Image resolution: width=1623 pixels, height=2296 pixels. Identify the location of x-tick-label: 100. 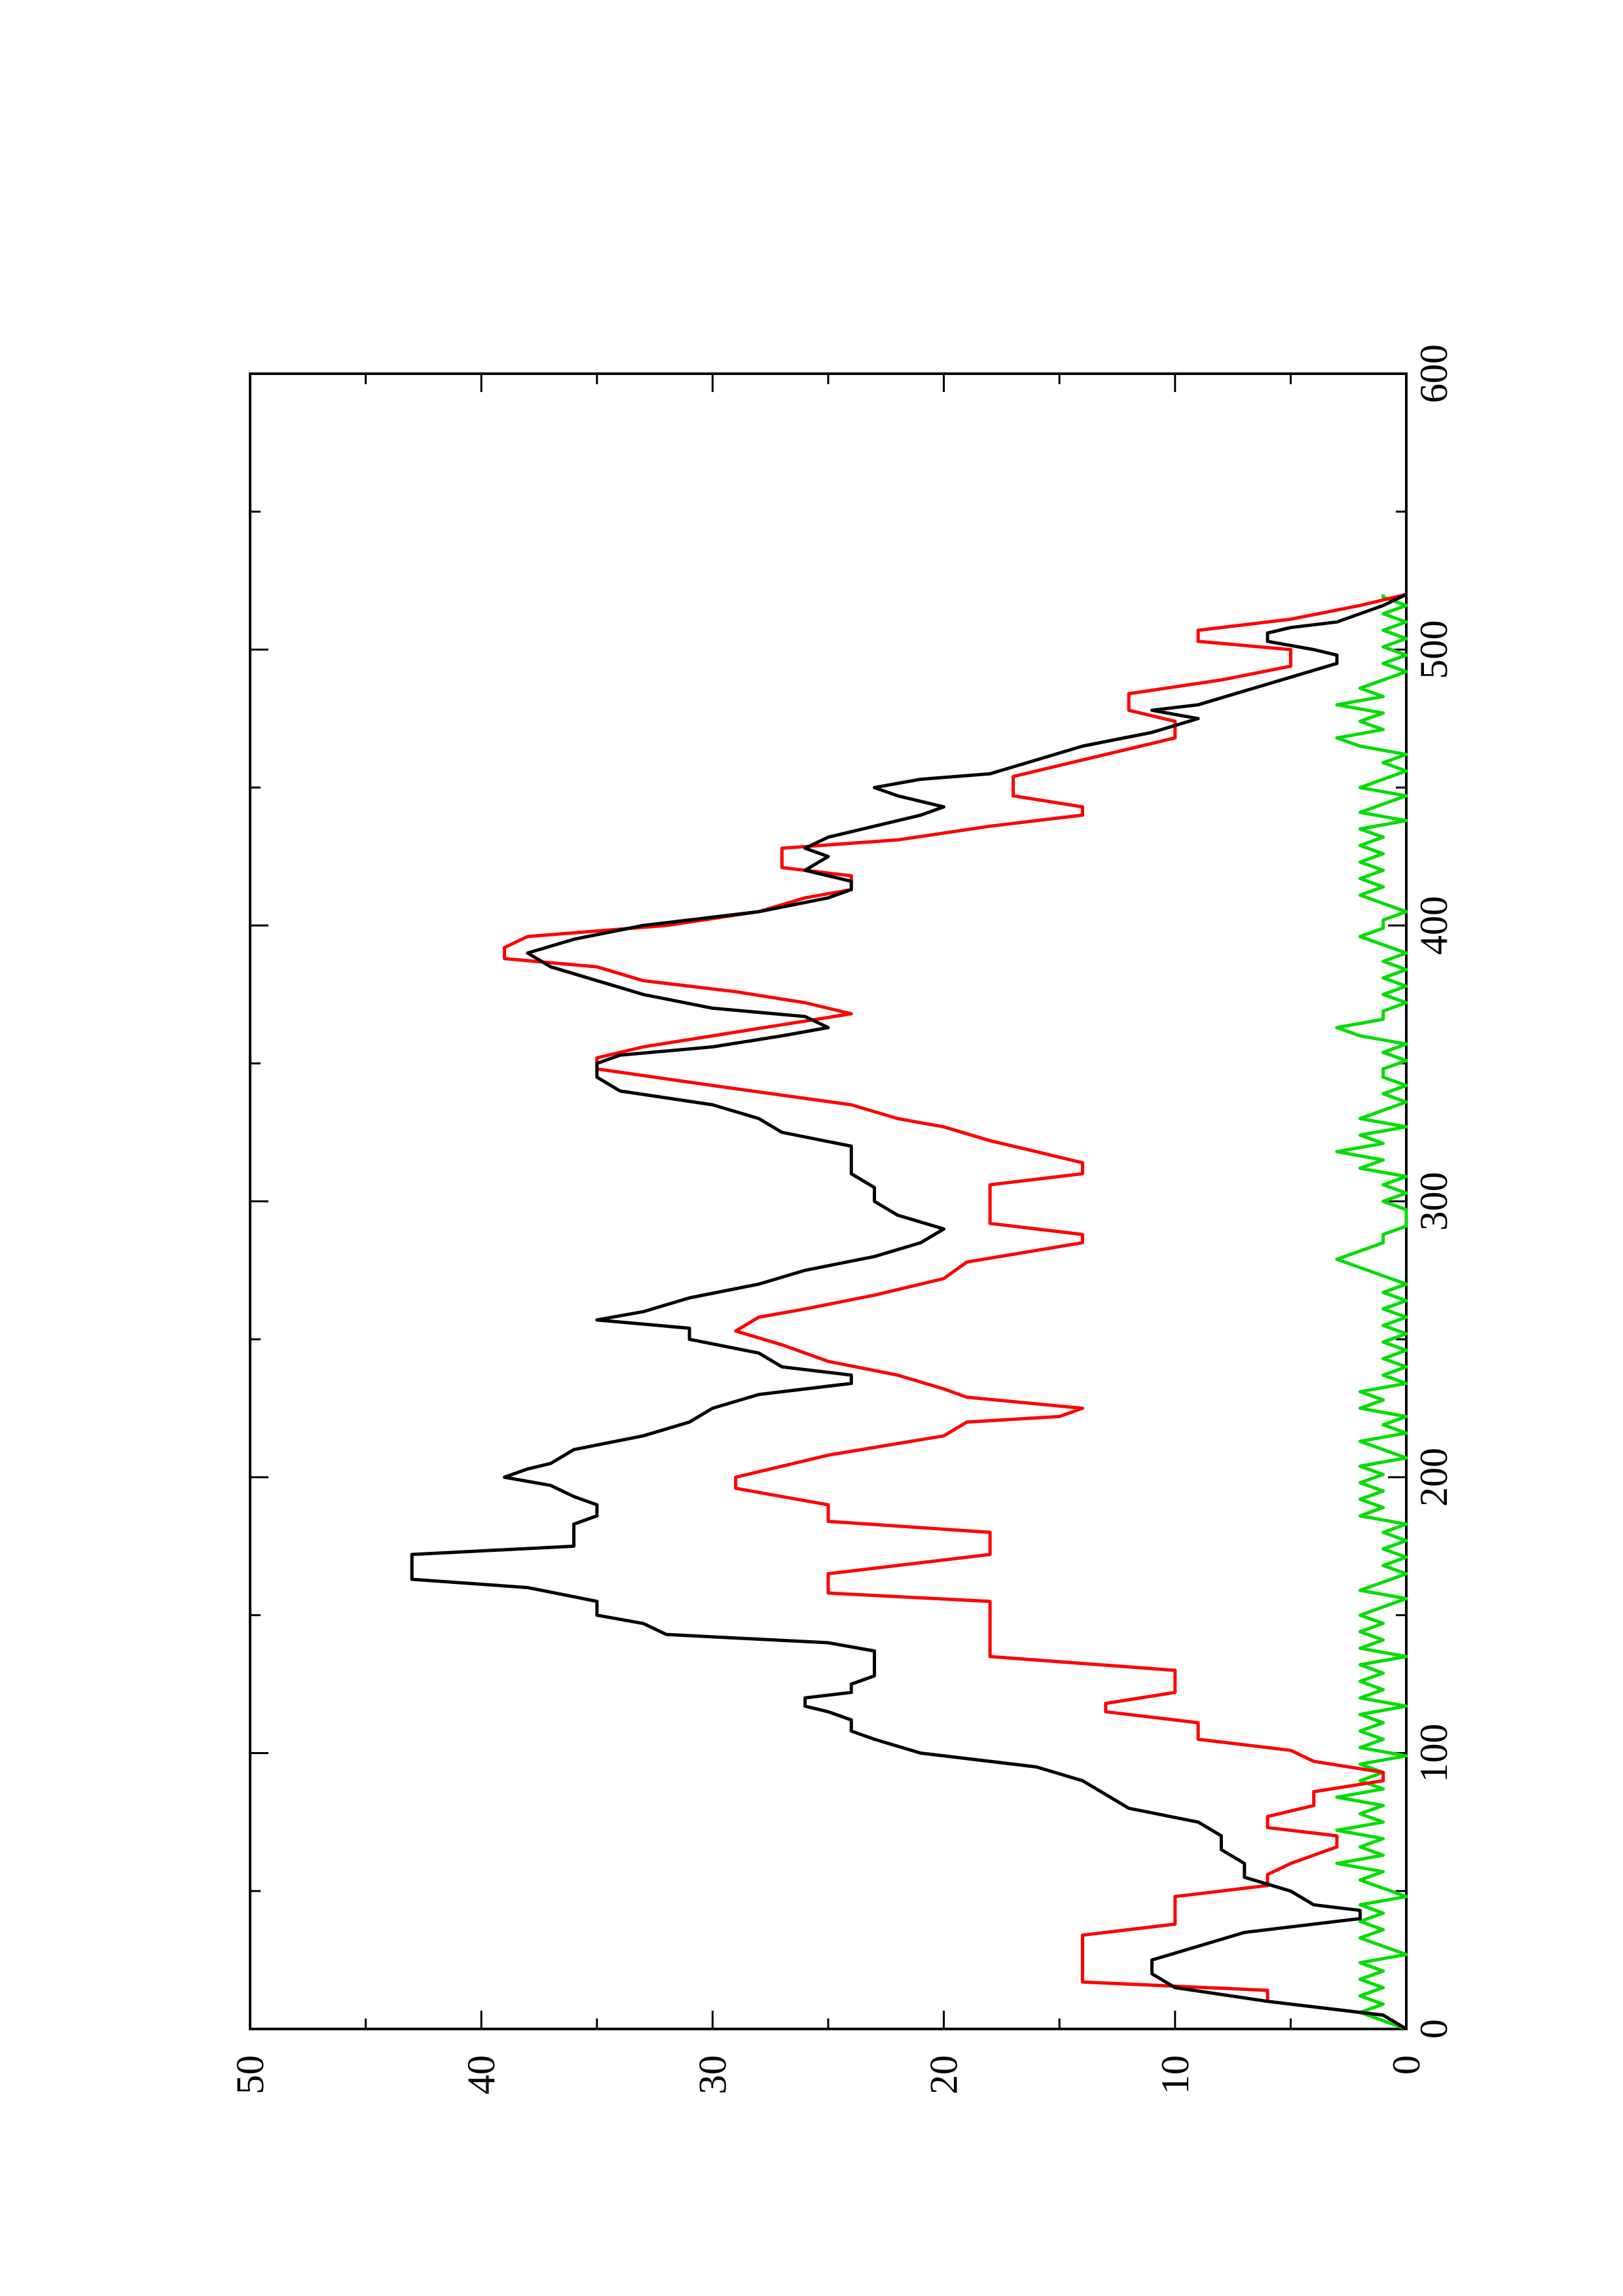
(1433, 1753).